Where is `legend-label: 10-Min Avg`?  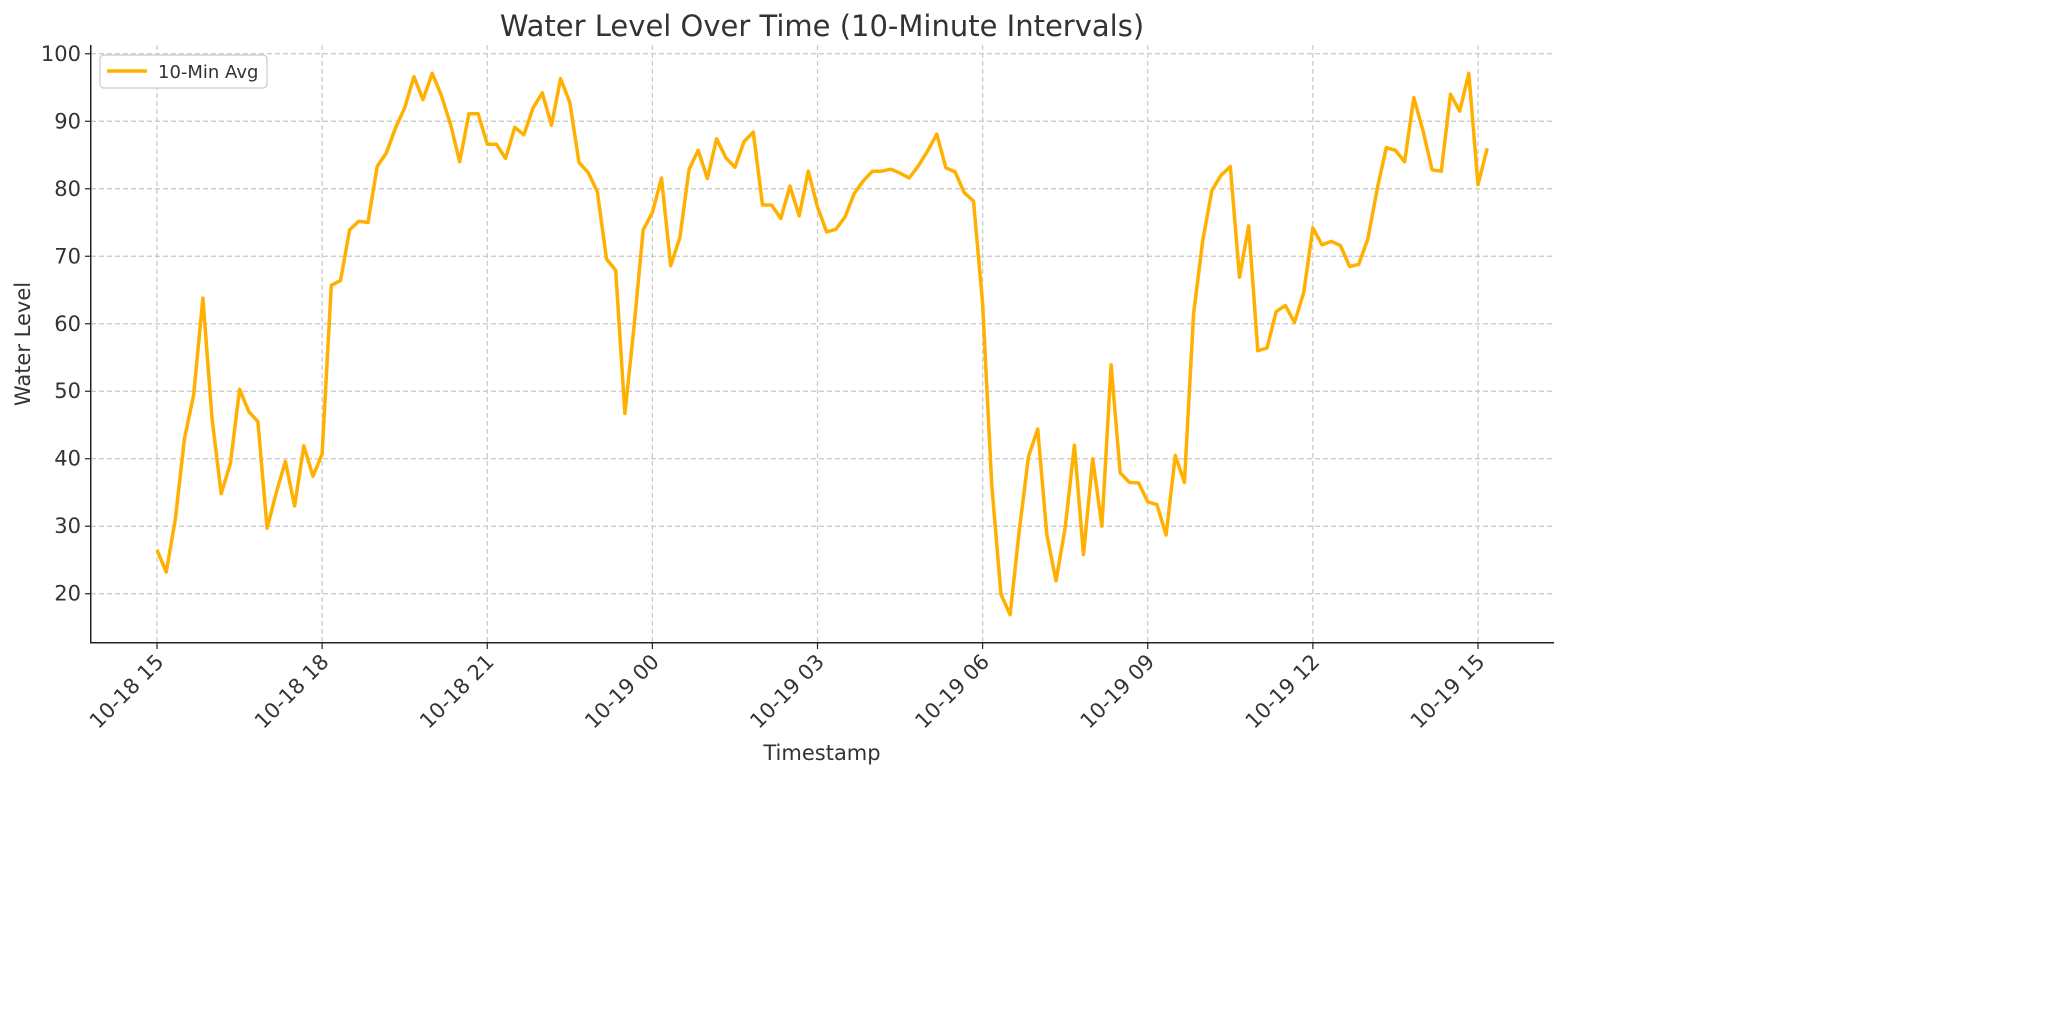 legend-label: 10-Min Avg is located at coordinates (208, 72).